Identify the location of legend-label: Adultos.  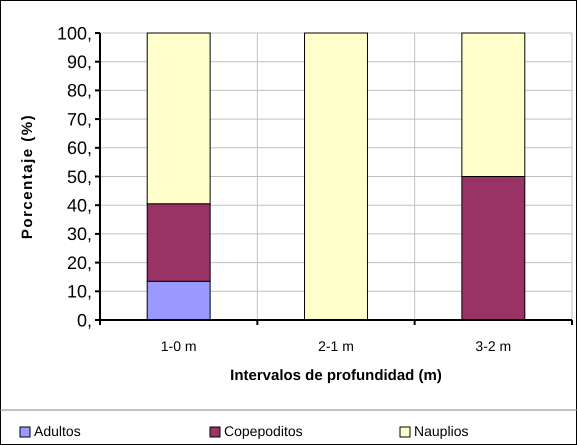
(57, 431).